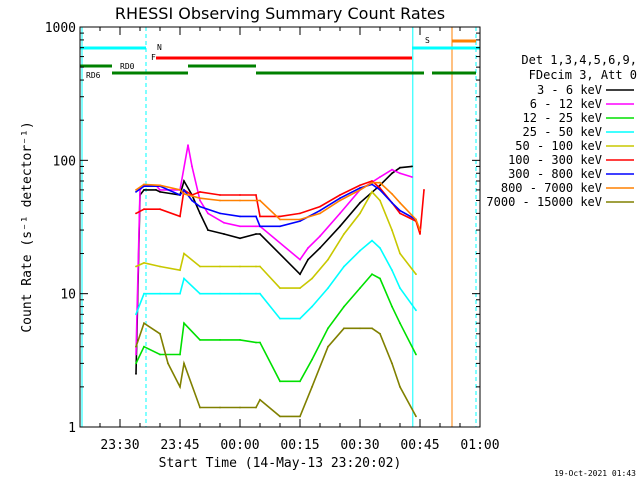 This screenshot has height=480, width=640. Describe the element at coordinates (569, 90) in the screenshot. I see `legend-entry-label: 3 - 6 keV` at that location.